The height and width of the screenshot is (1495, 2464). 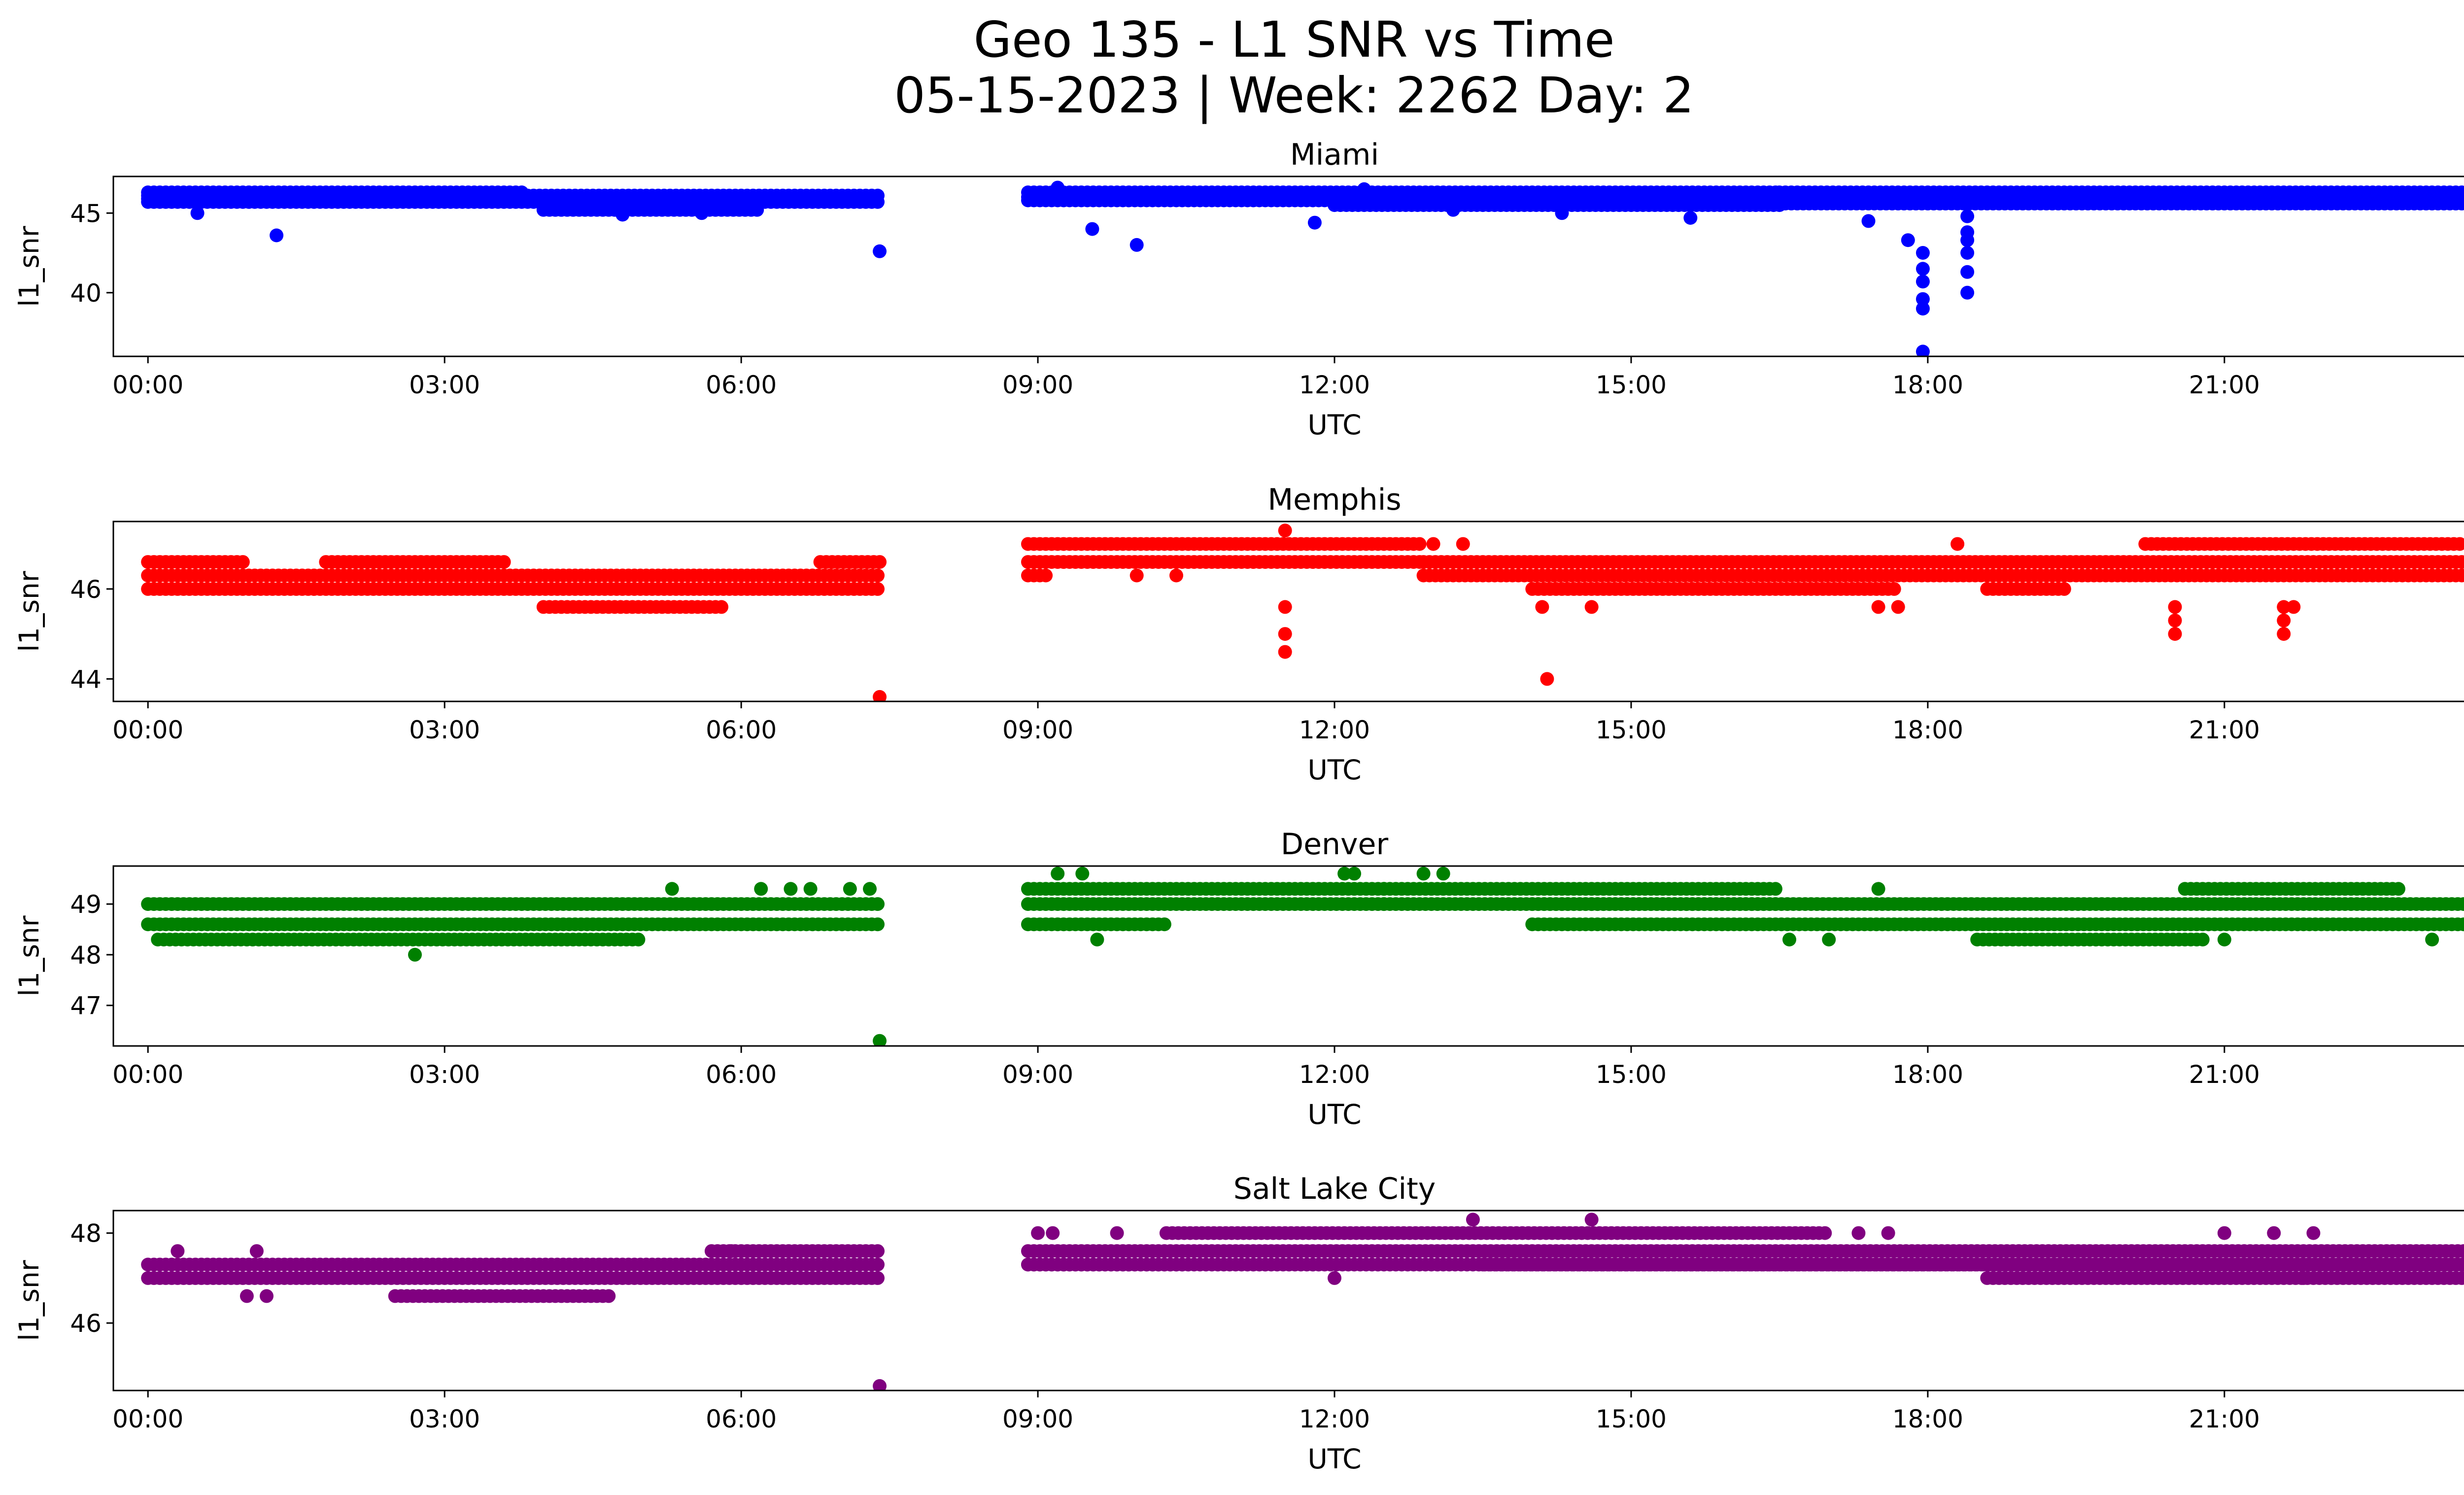 I want to click on y-tick-label: 45, so click(x=86, y=213).